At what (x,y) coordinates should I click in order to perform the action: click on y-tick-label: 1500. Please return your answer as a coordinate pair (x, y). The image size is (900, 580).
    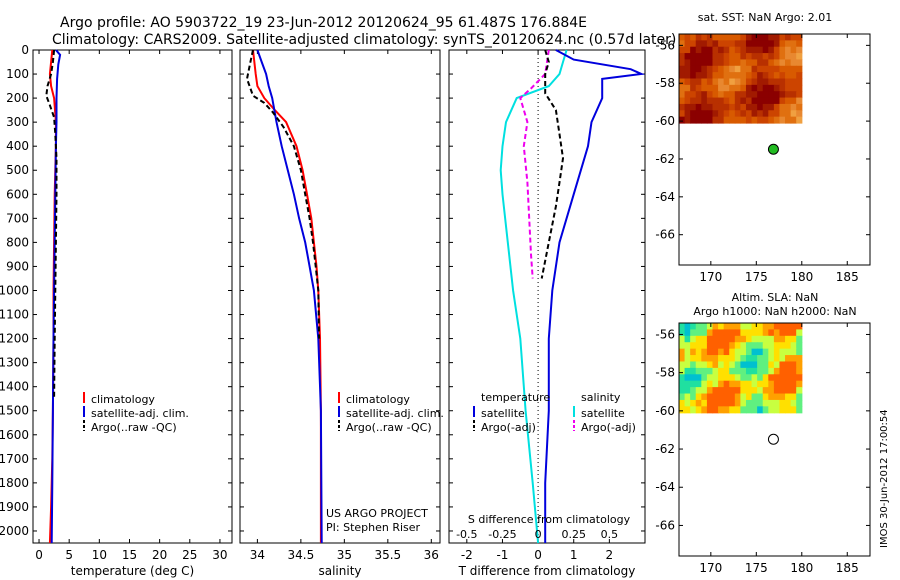
    Looking at the image, I should click on (14, 411).